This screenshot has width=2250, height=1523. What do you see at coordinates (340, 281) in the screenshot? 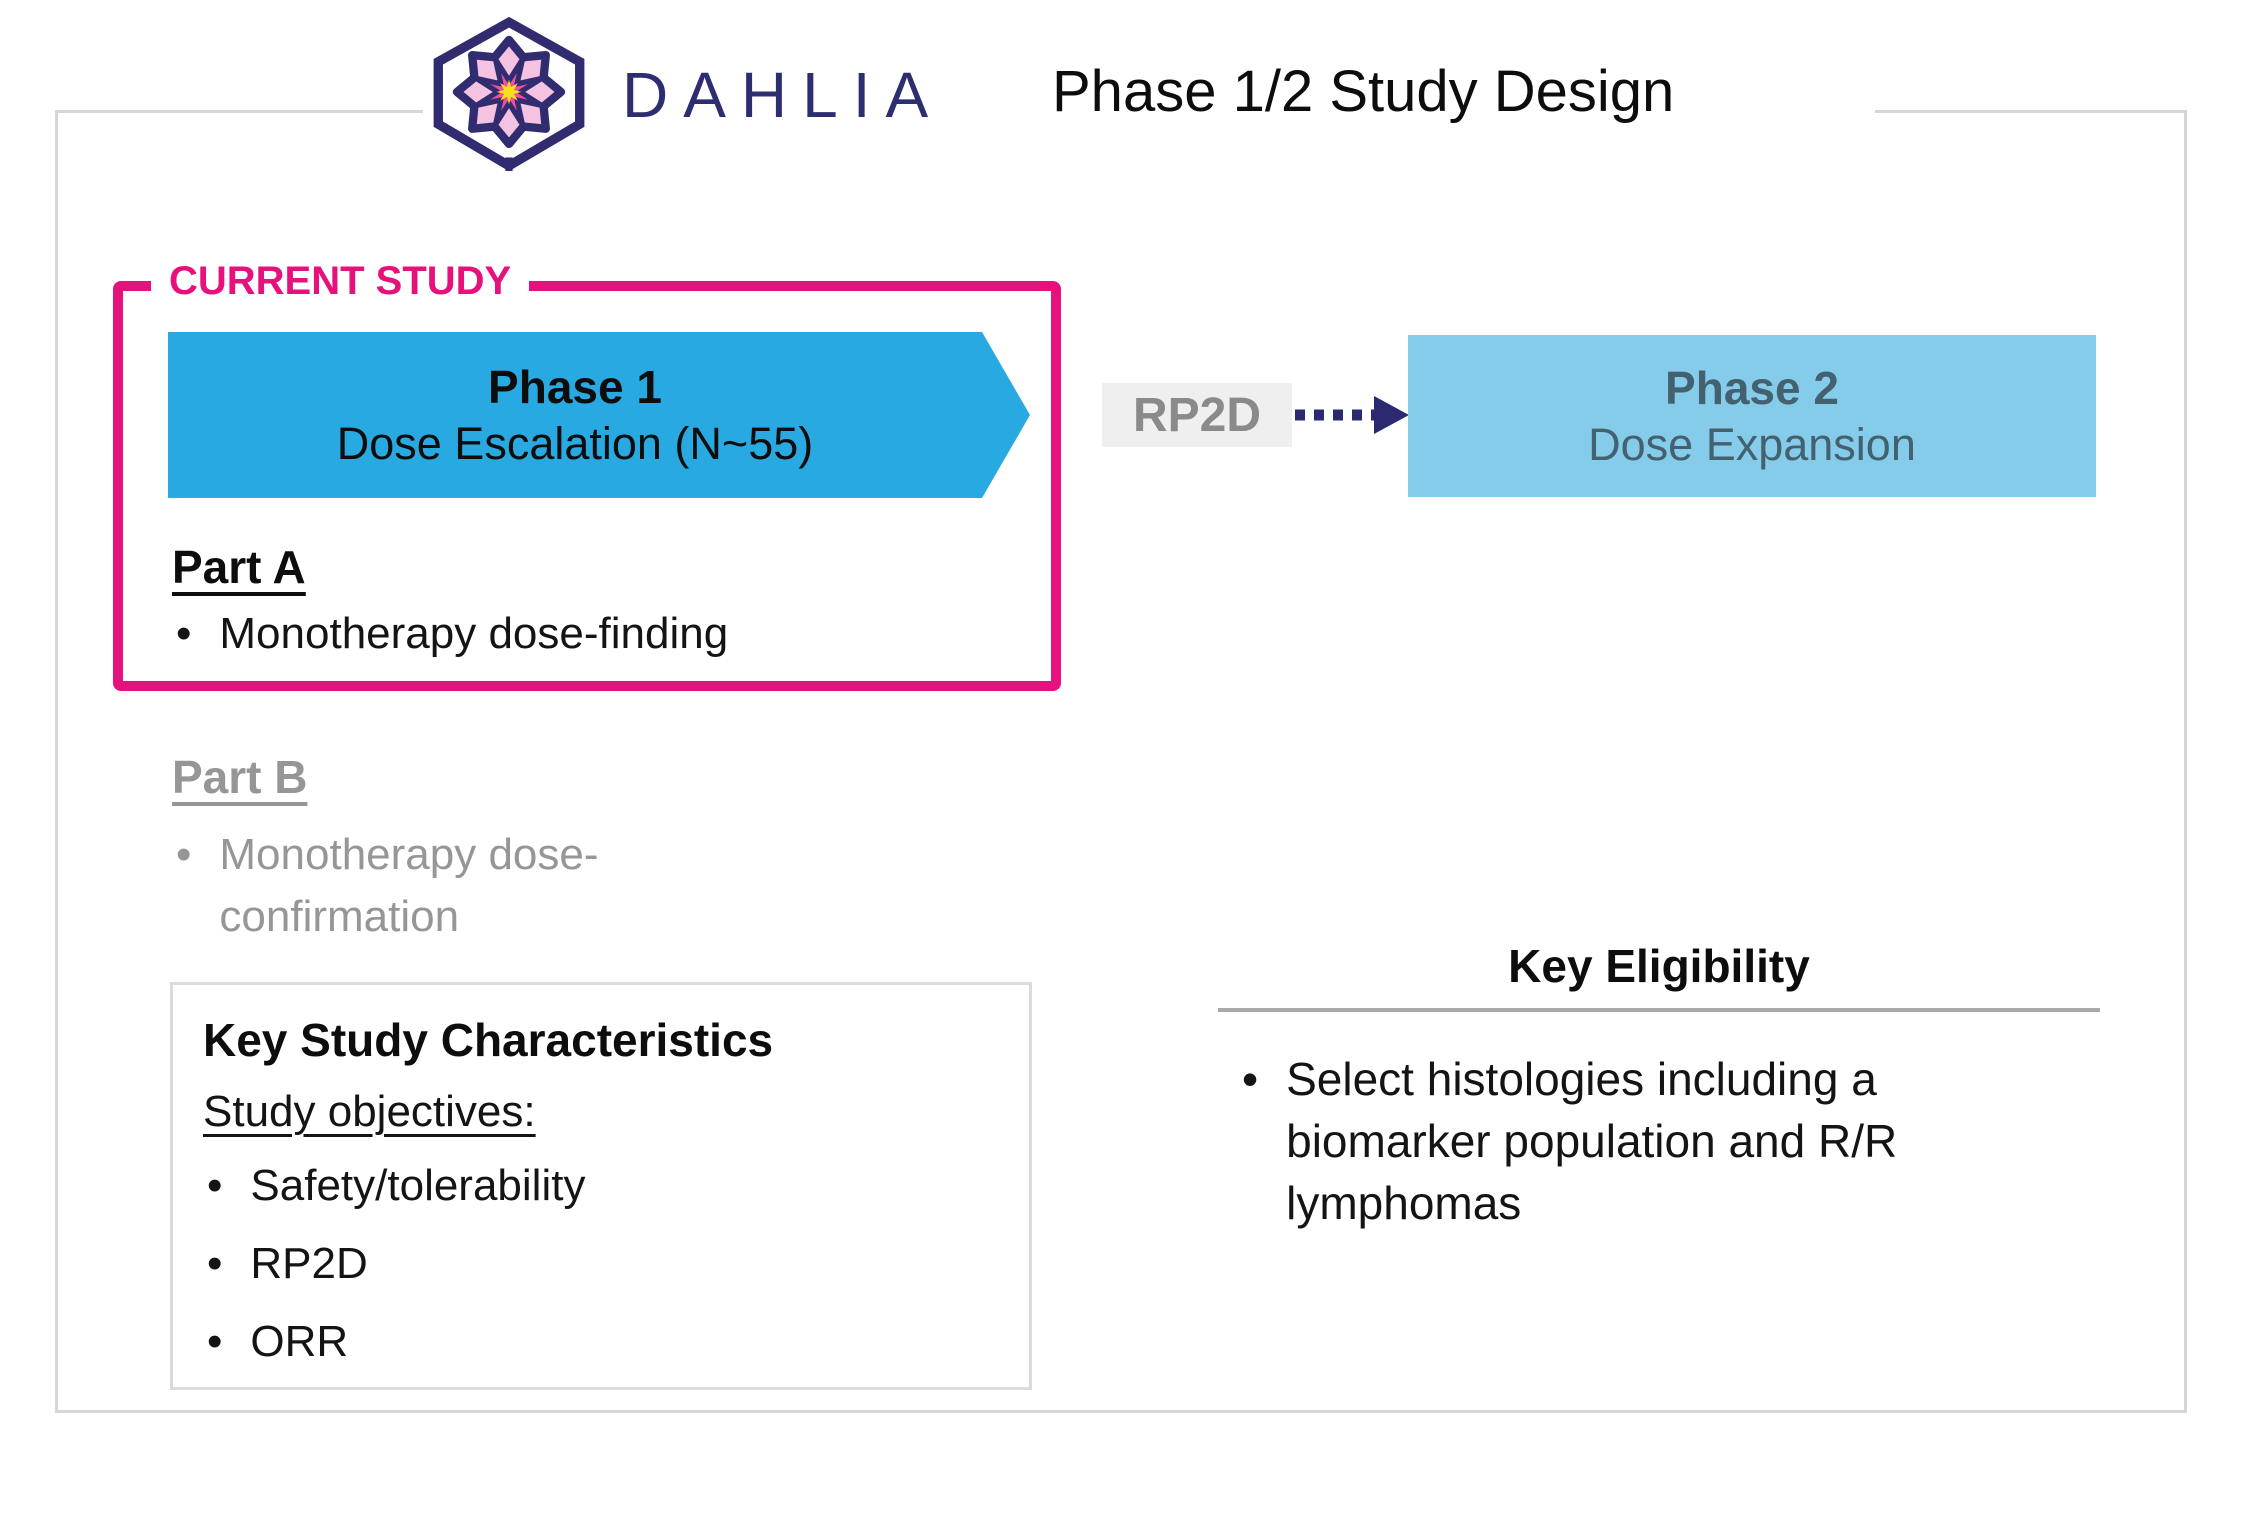
I see `current-study-label: CURRENT STUDY` at bounding box center [340, 281].